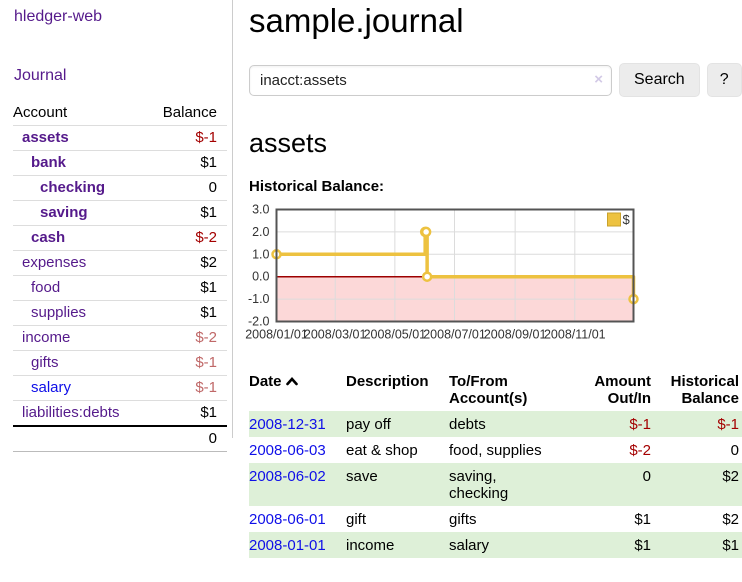 The height and width of the screenshot is (582, 742). I want to click on register-header-date: Date, so click(297, 390).